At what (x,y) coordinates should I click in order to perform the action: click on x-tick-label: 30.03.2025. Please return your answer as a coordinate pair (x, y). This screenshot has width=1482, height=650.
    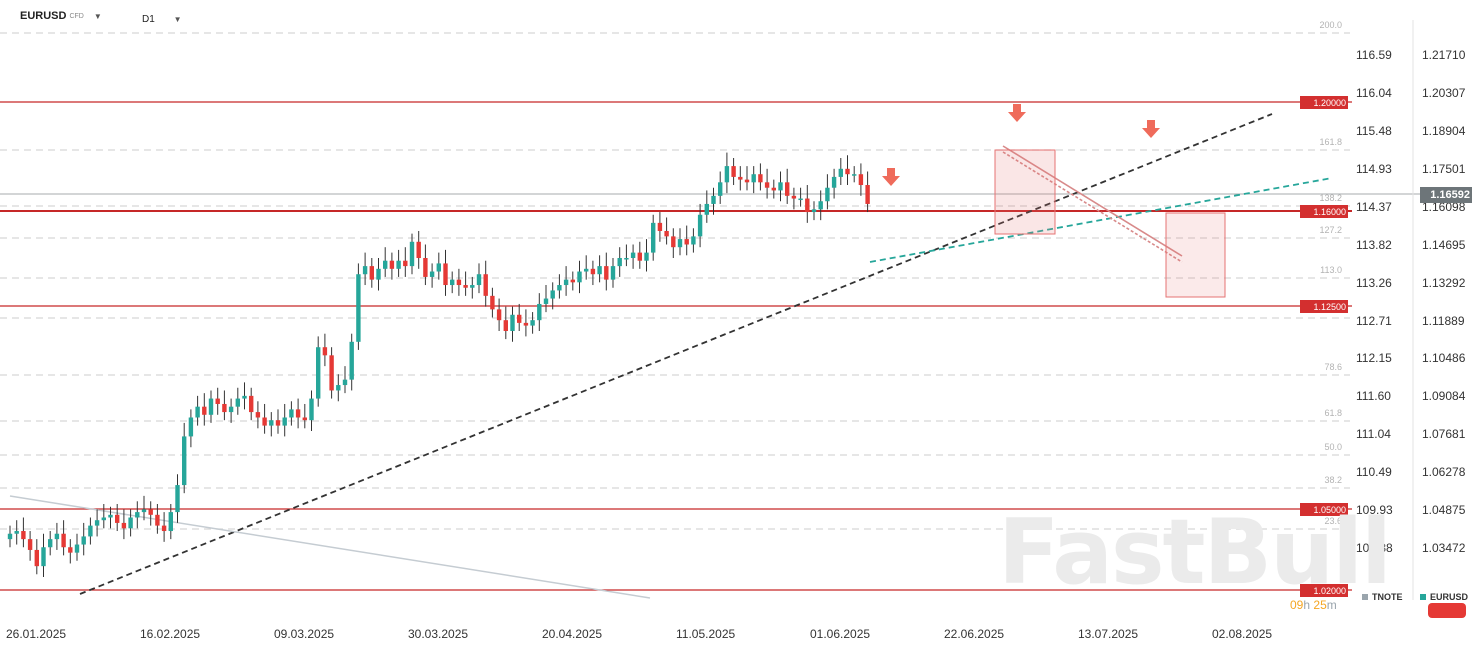
    Looking at the image, I should click on (438, 634).